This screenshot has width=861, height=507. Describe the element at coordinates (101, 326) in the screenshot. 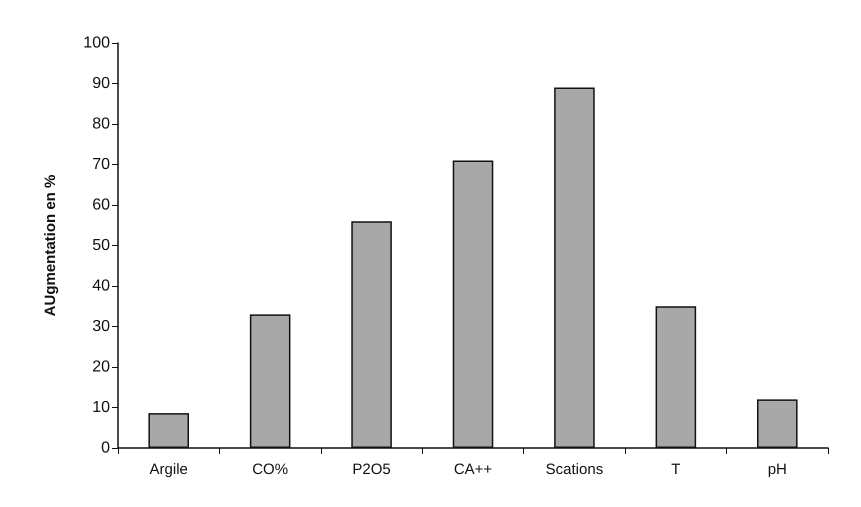

I see `y-tick-label: 30` at that location.